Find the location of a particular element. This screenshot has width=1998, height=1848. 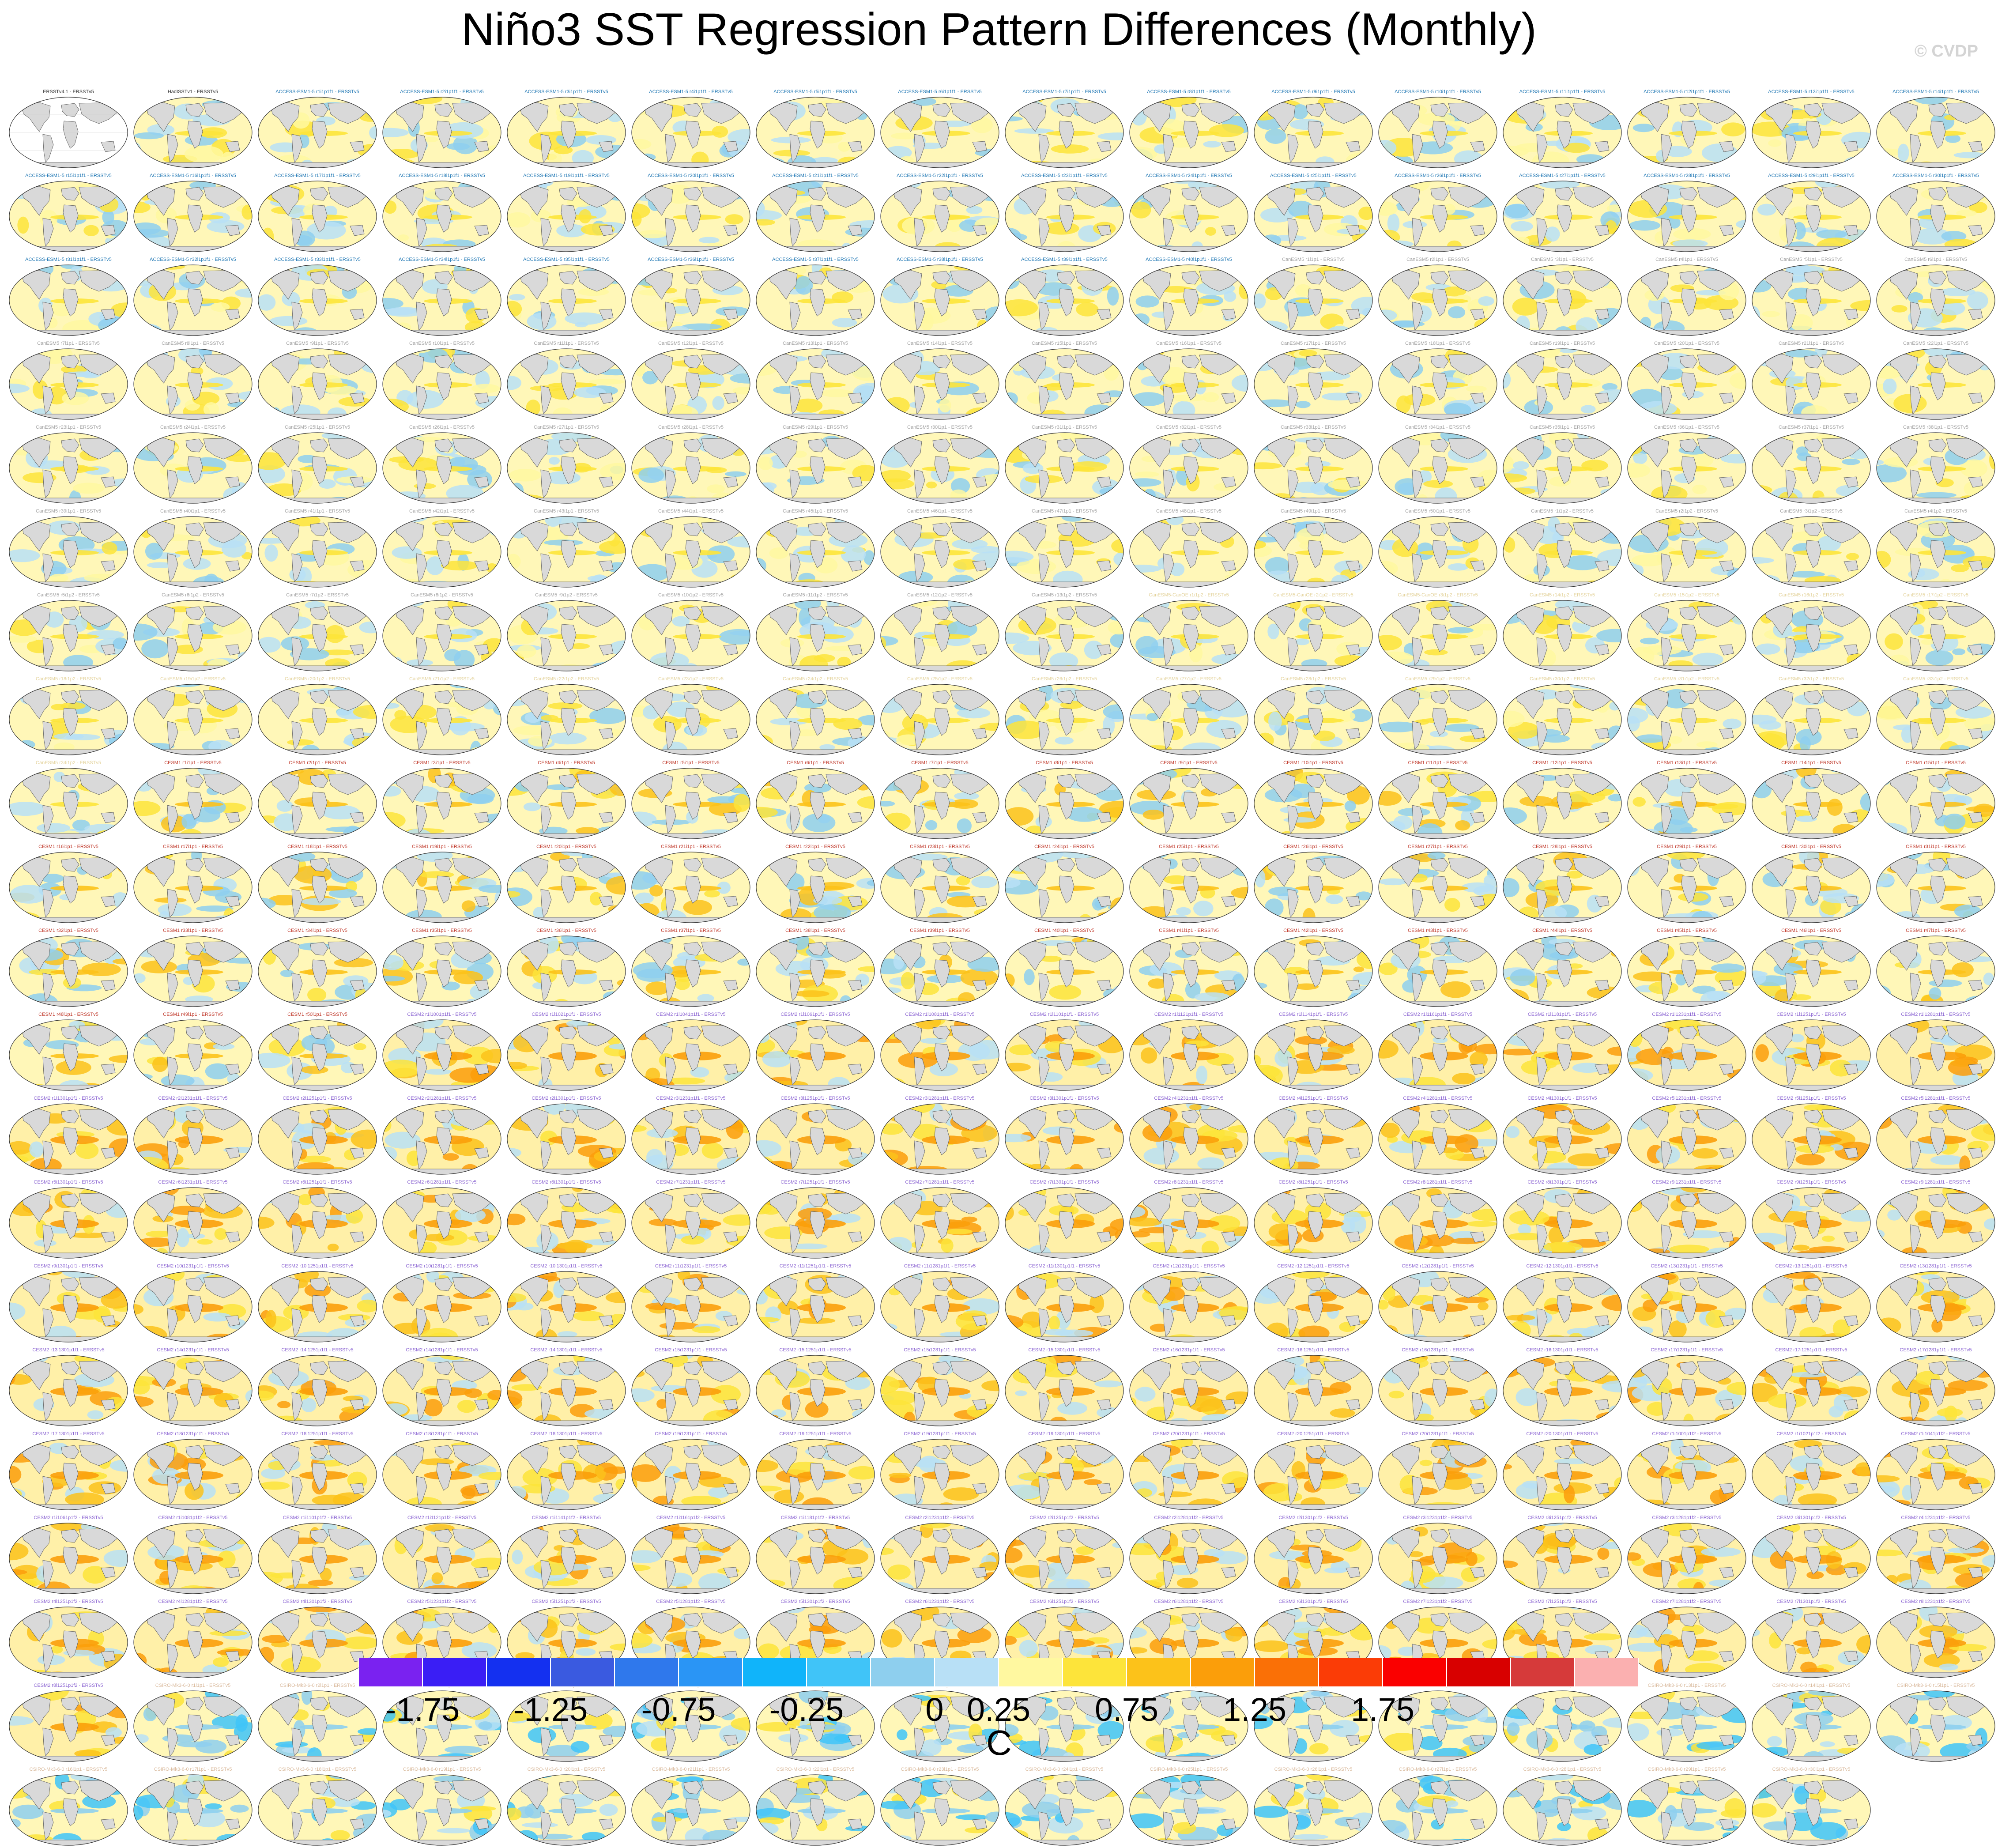

panel-title: CanESM5 r31i1p1 - ERSSTv5 is located at coordinates (1064, 427).